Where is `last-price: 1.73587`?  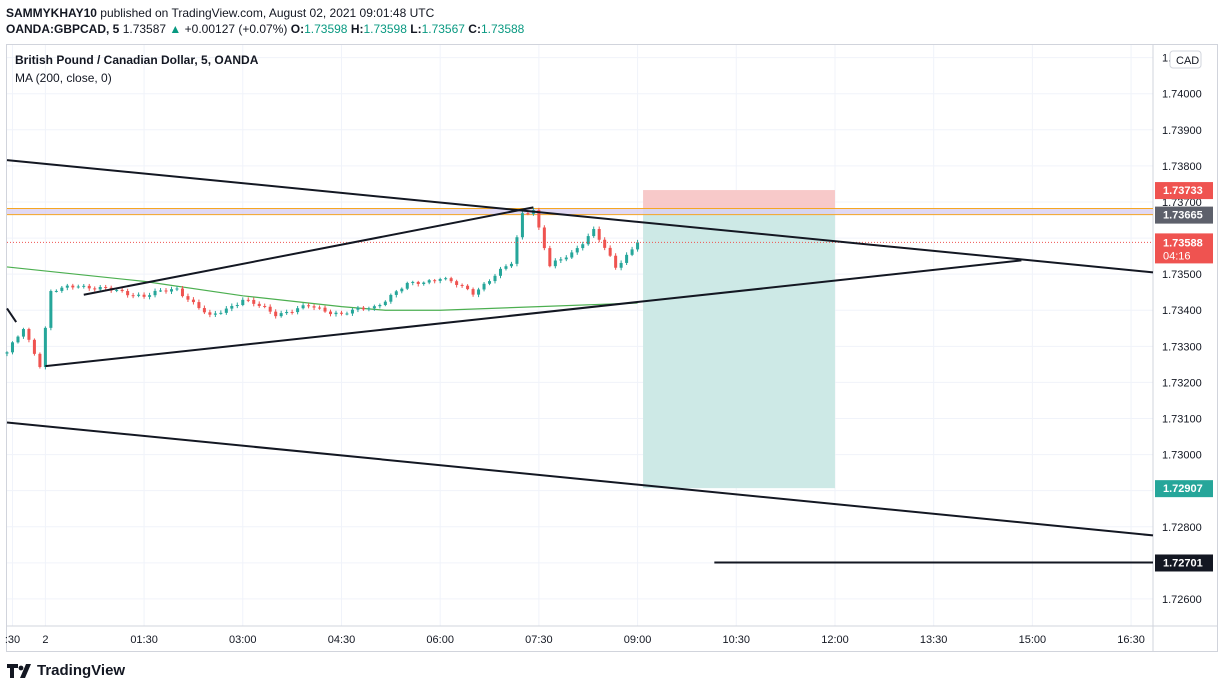 last-price: 1.73587 is located at coordinates (144, 29).